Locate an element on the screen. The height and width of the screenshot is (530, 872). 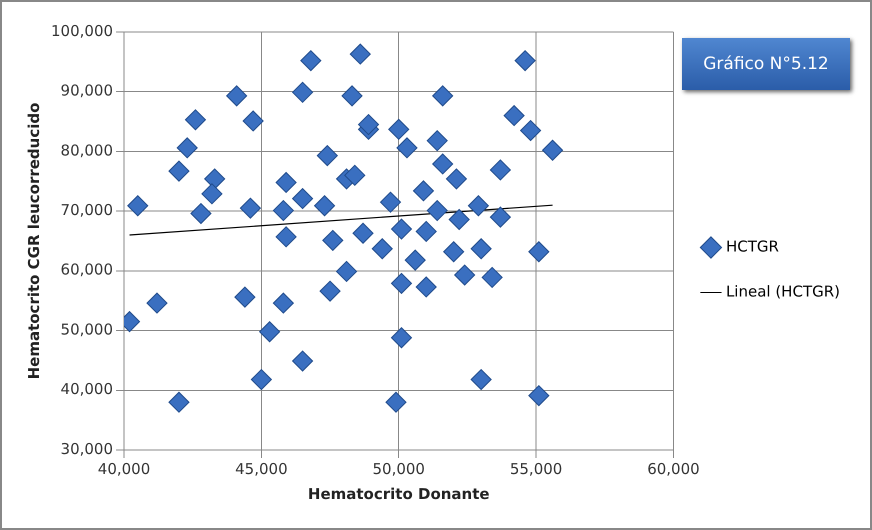
x-tick-label: 55,000 is located at coordinates (536, 469).